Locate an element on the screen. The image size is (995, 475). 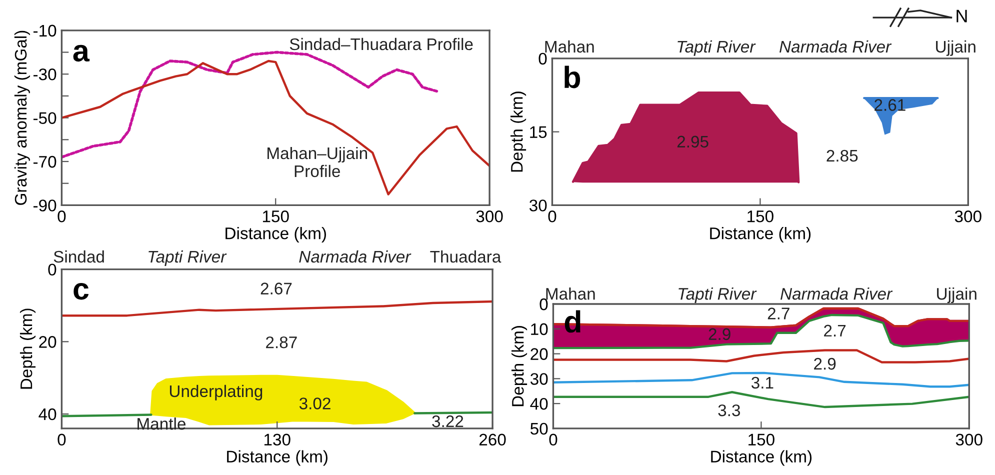
y-tick-label: -90 is located at coordinates (44, 206).